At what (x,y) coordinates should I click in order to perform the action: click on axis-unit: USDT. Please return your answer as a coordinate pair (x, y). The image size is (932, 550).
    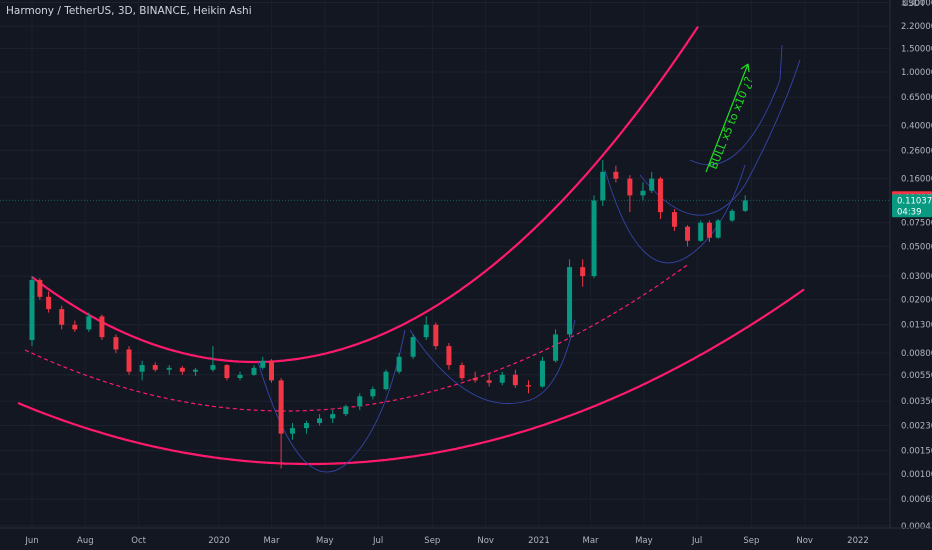
    Looking at the image, I should click on (914, 4).